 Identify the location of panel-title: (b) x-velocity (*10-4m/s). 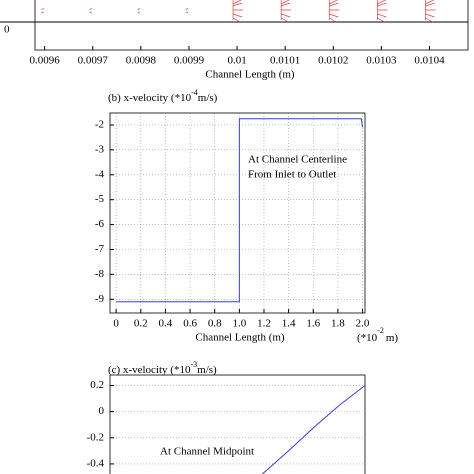
(163, 96).